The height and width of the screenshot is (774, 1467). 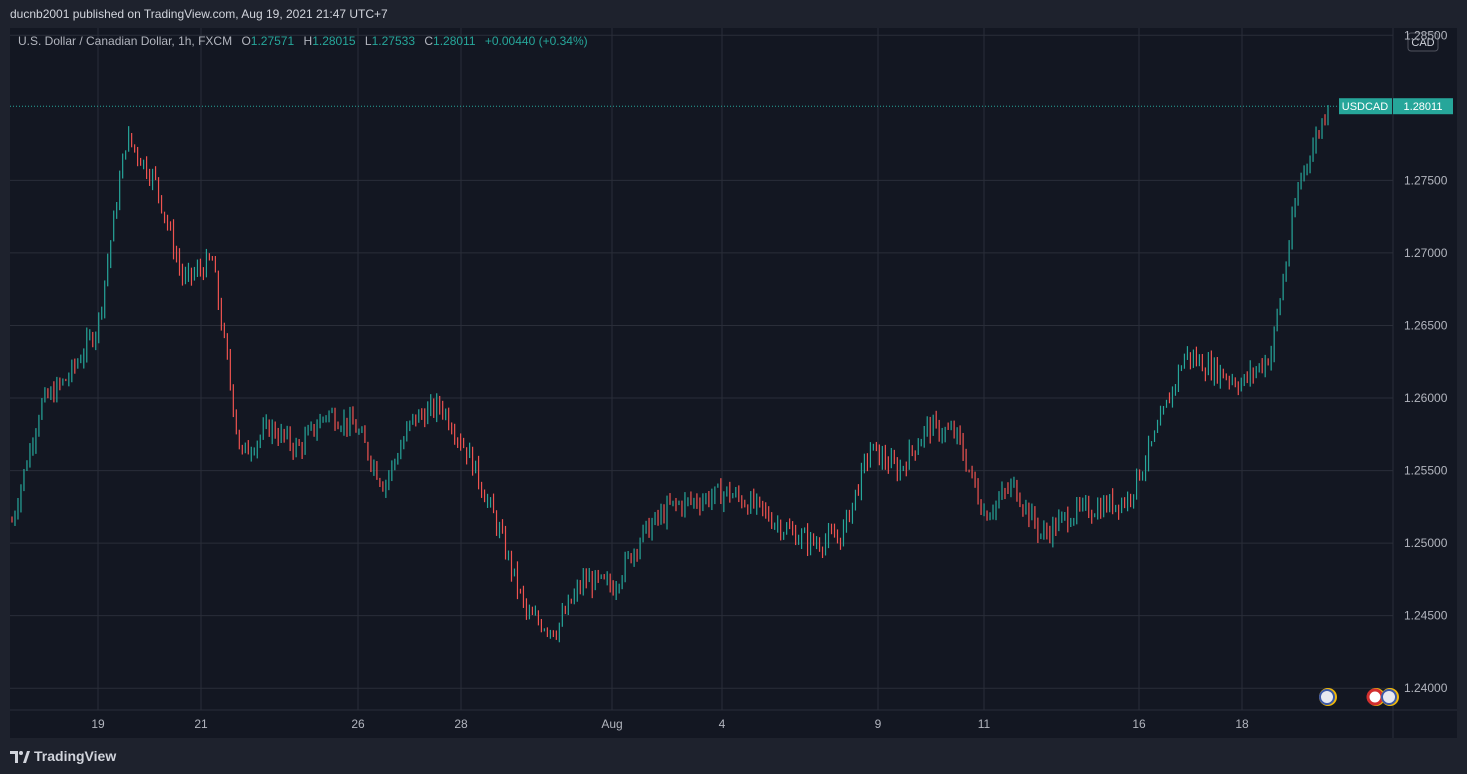 What do you see at coordinates (1426, 325) in the screenshot?
I see `price-label-3: 1.26500` at bounding box center [1426, 325].